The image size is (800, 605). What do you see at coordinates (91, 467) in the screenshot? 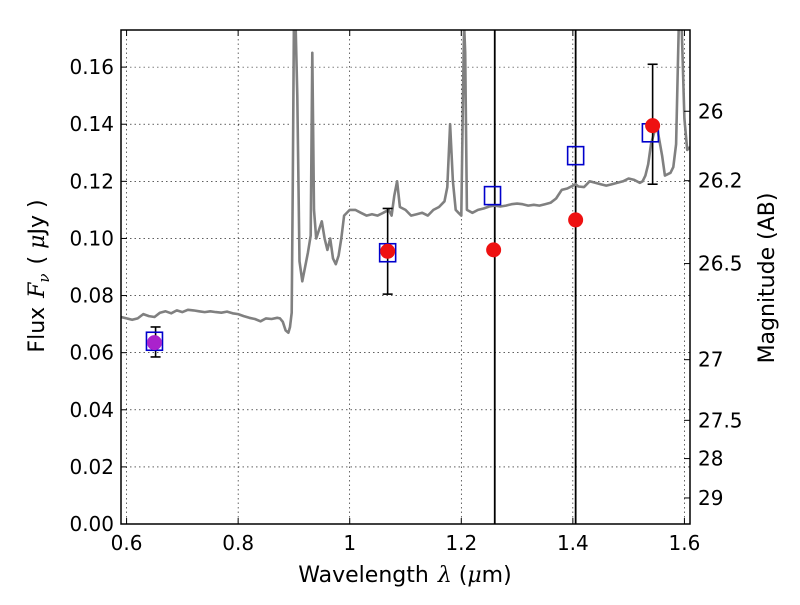
I see `y-tick-label: 0.02` at bounding box center [91, 467].